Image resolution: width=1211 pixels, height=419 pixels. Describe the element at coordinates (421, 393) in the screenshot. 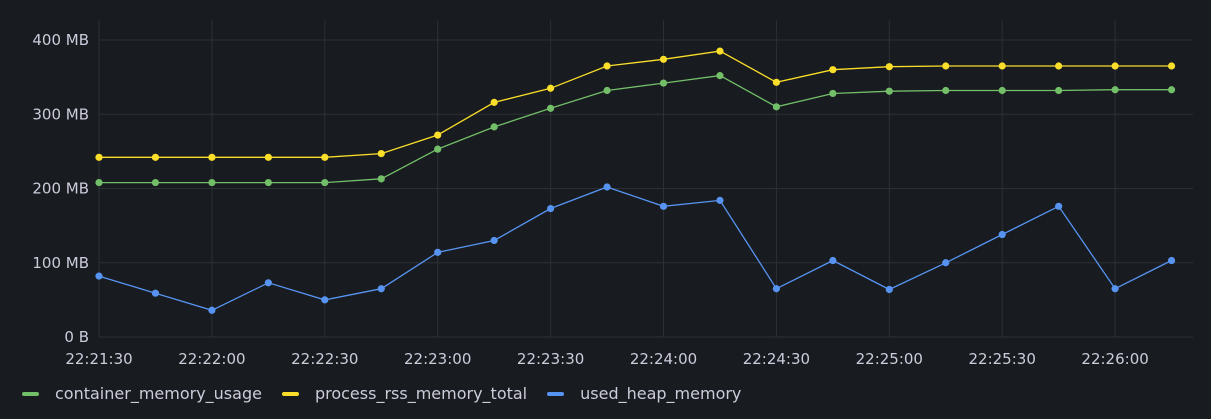

I see `legend-label: process_rss_memory_total` at that location.